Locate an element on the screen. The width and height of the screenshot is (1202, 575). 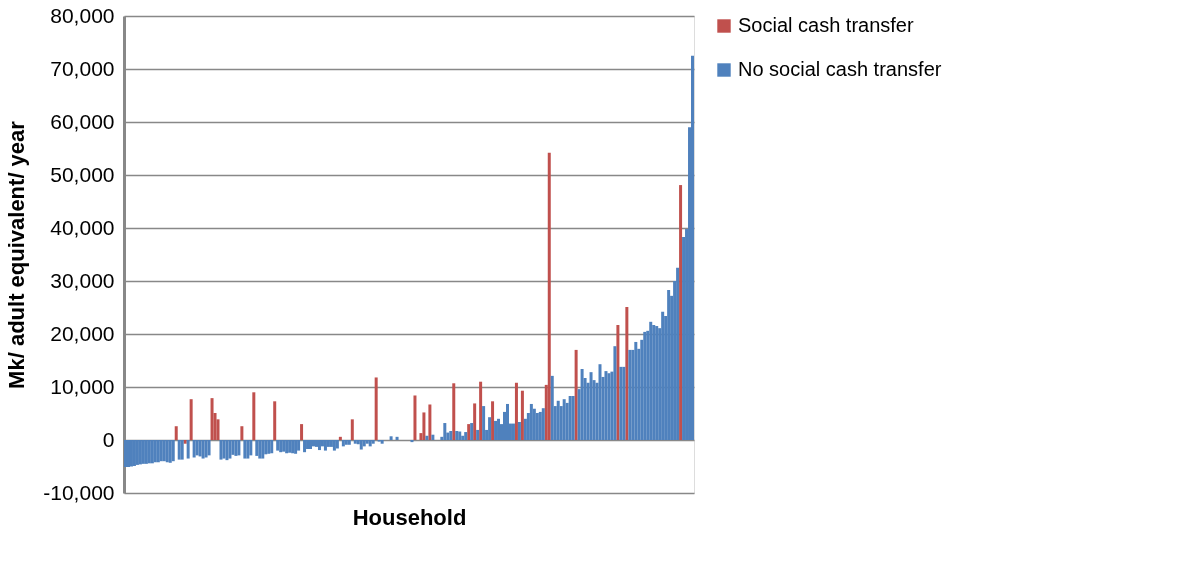
y-tick-label: 40,000 is located at coordinates (82, 227).